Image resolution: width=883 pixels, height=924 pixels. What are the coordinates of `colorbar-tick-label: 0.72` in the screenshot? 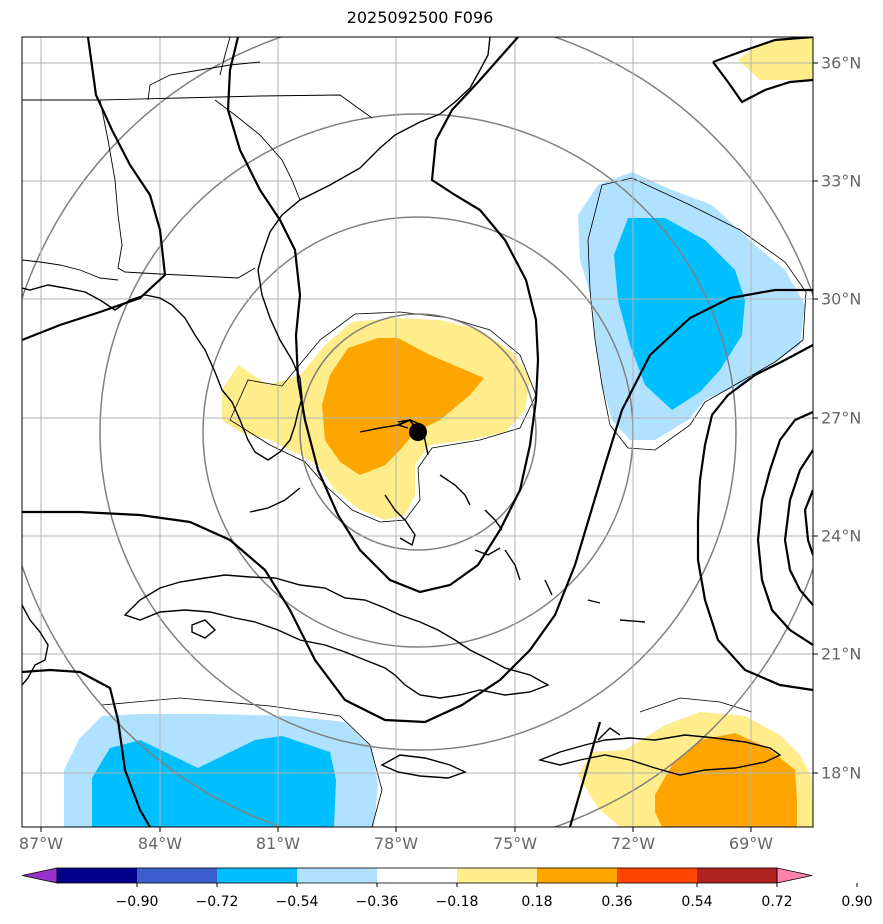 It's located at (777, 902).